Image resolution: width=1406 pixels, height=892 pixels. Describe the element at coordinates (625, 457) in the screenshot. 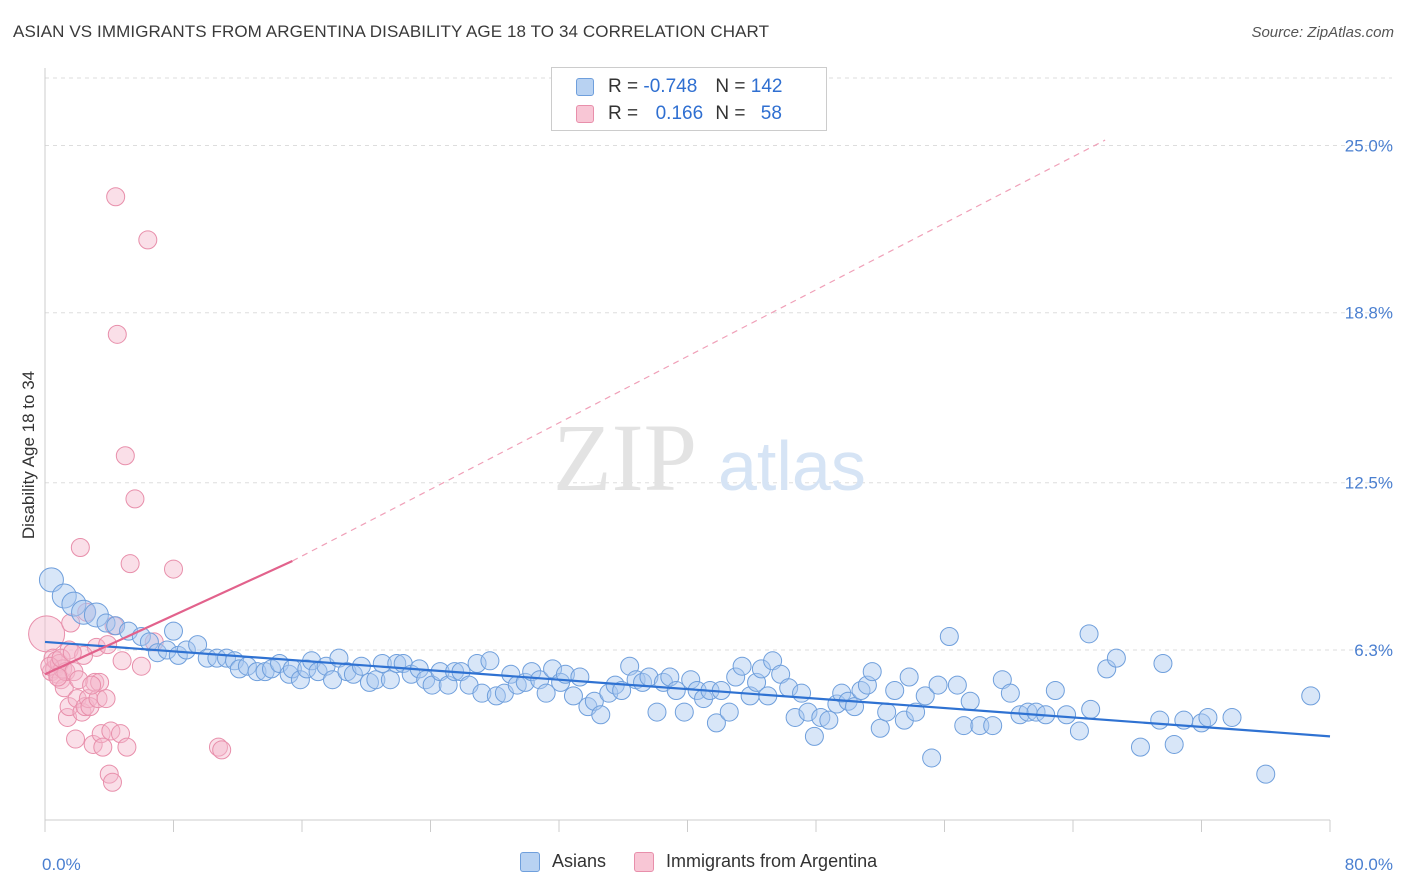

I see `watermark-zip: ZIP` at that location.